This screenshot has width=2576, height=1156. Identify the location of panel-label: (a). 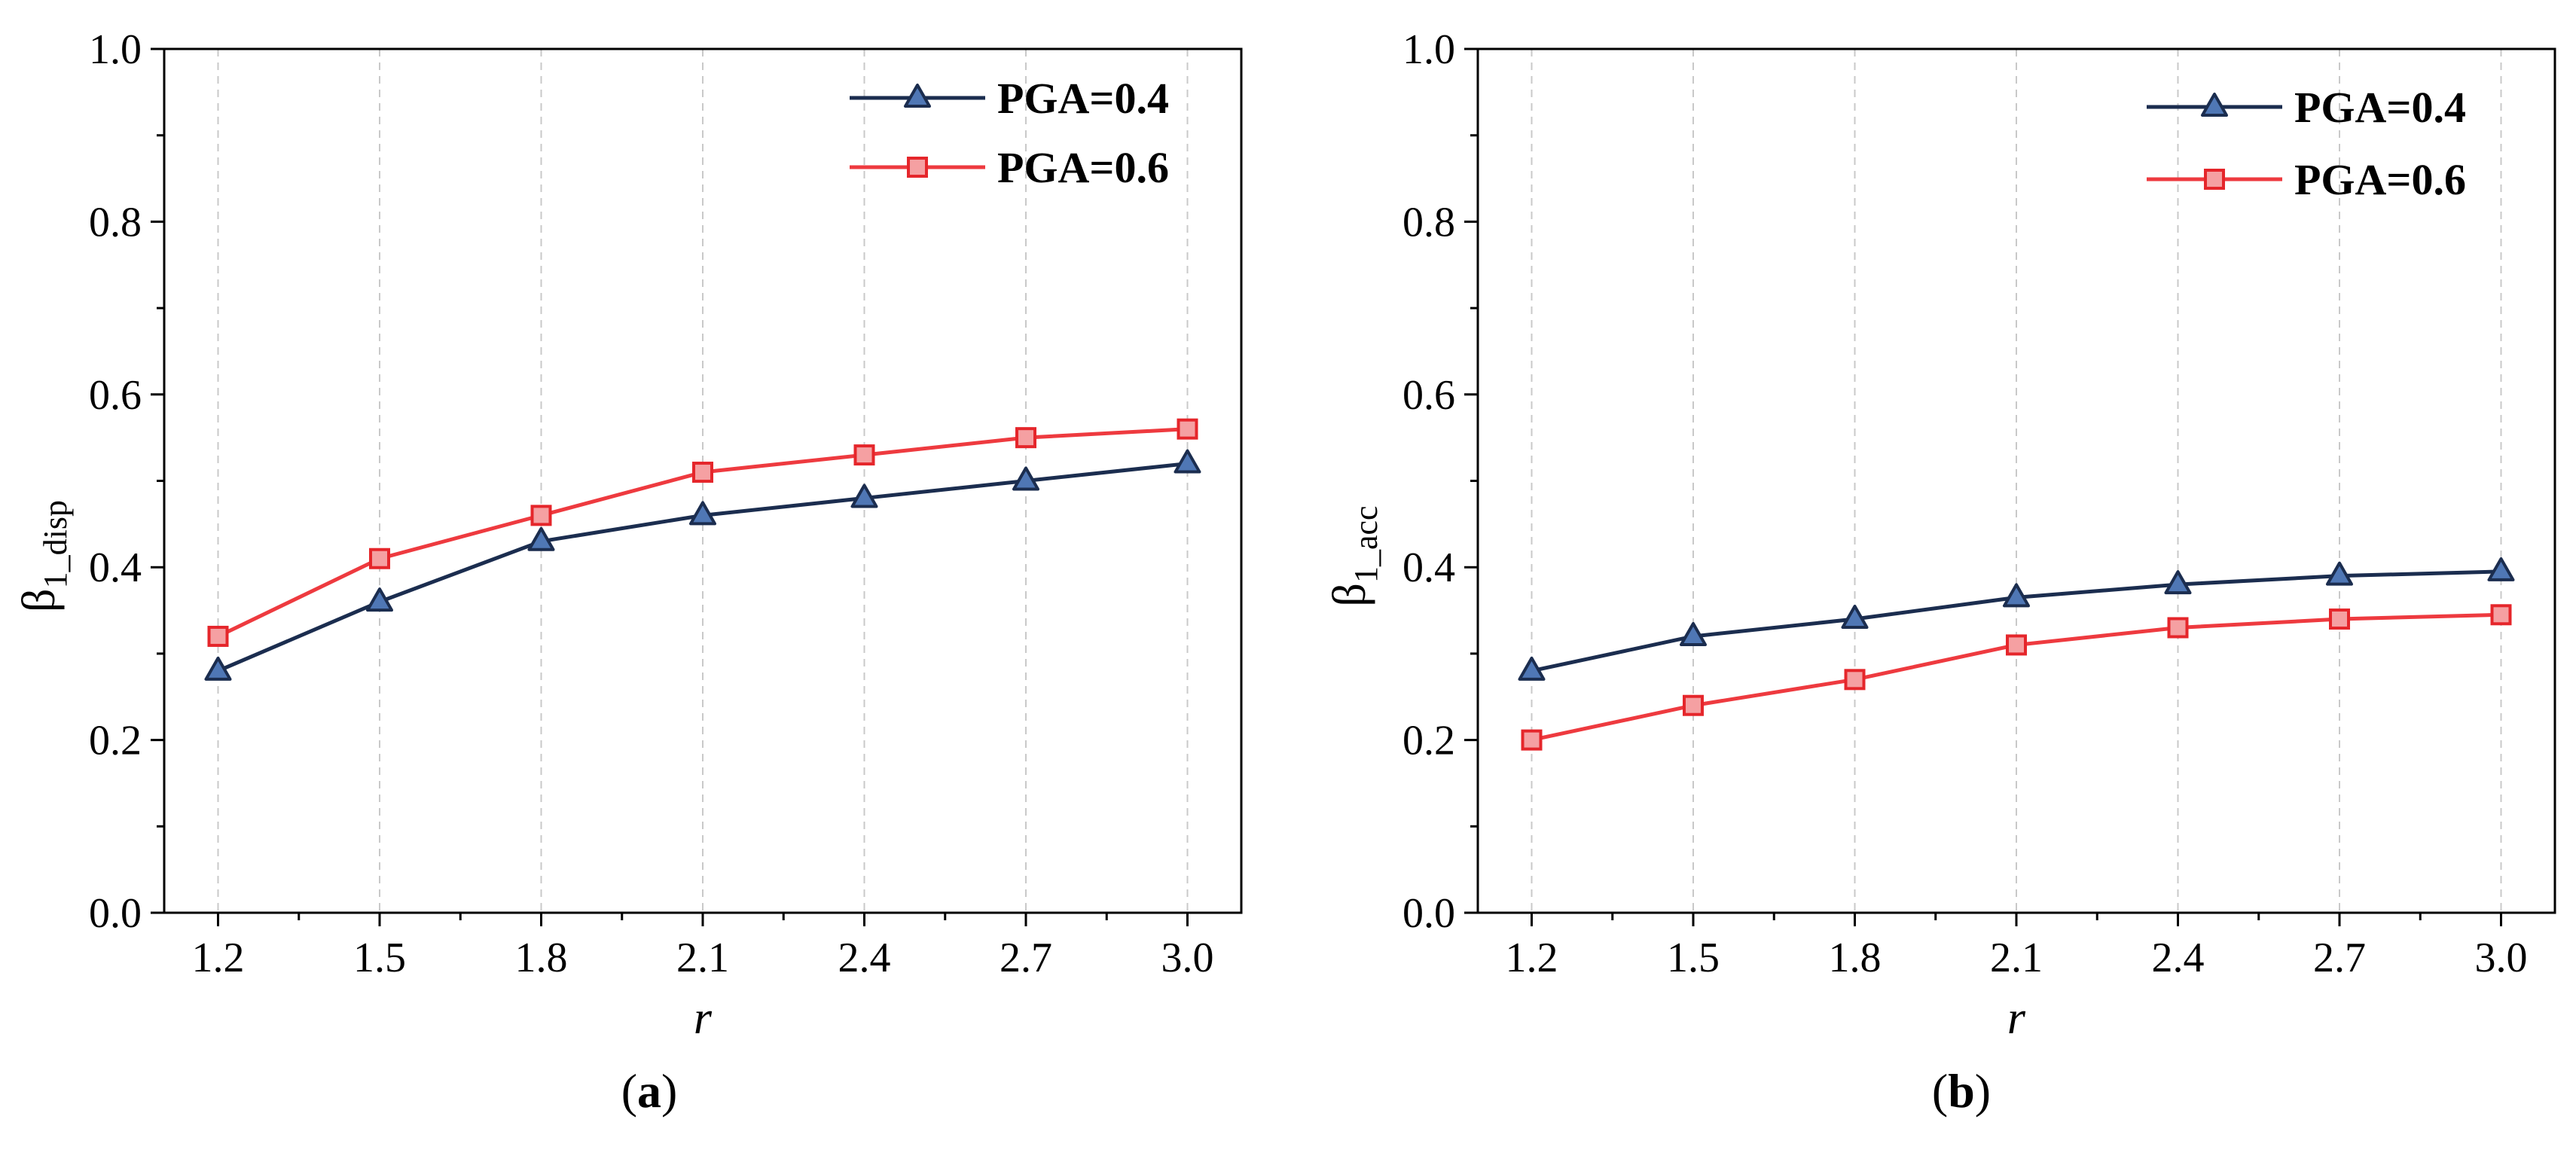
(650, 1091).